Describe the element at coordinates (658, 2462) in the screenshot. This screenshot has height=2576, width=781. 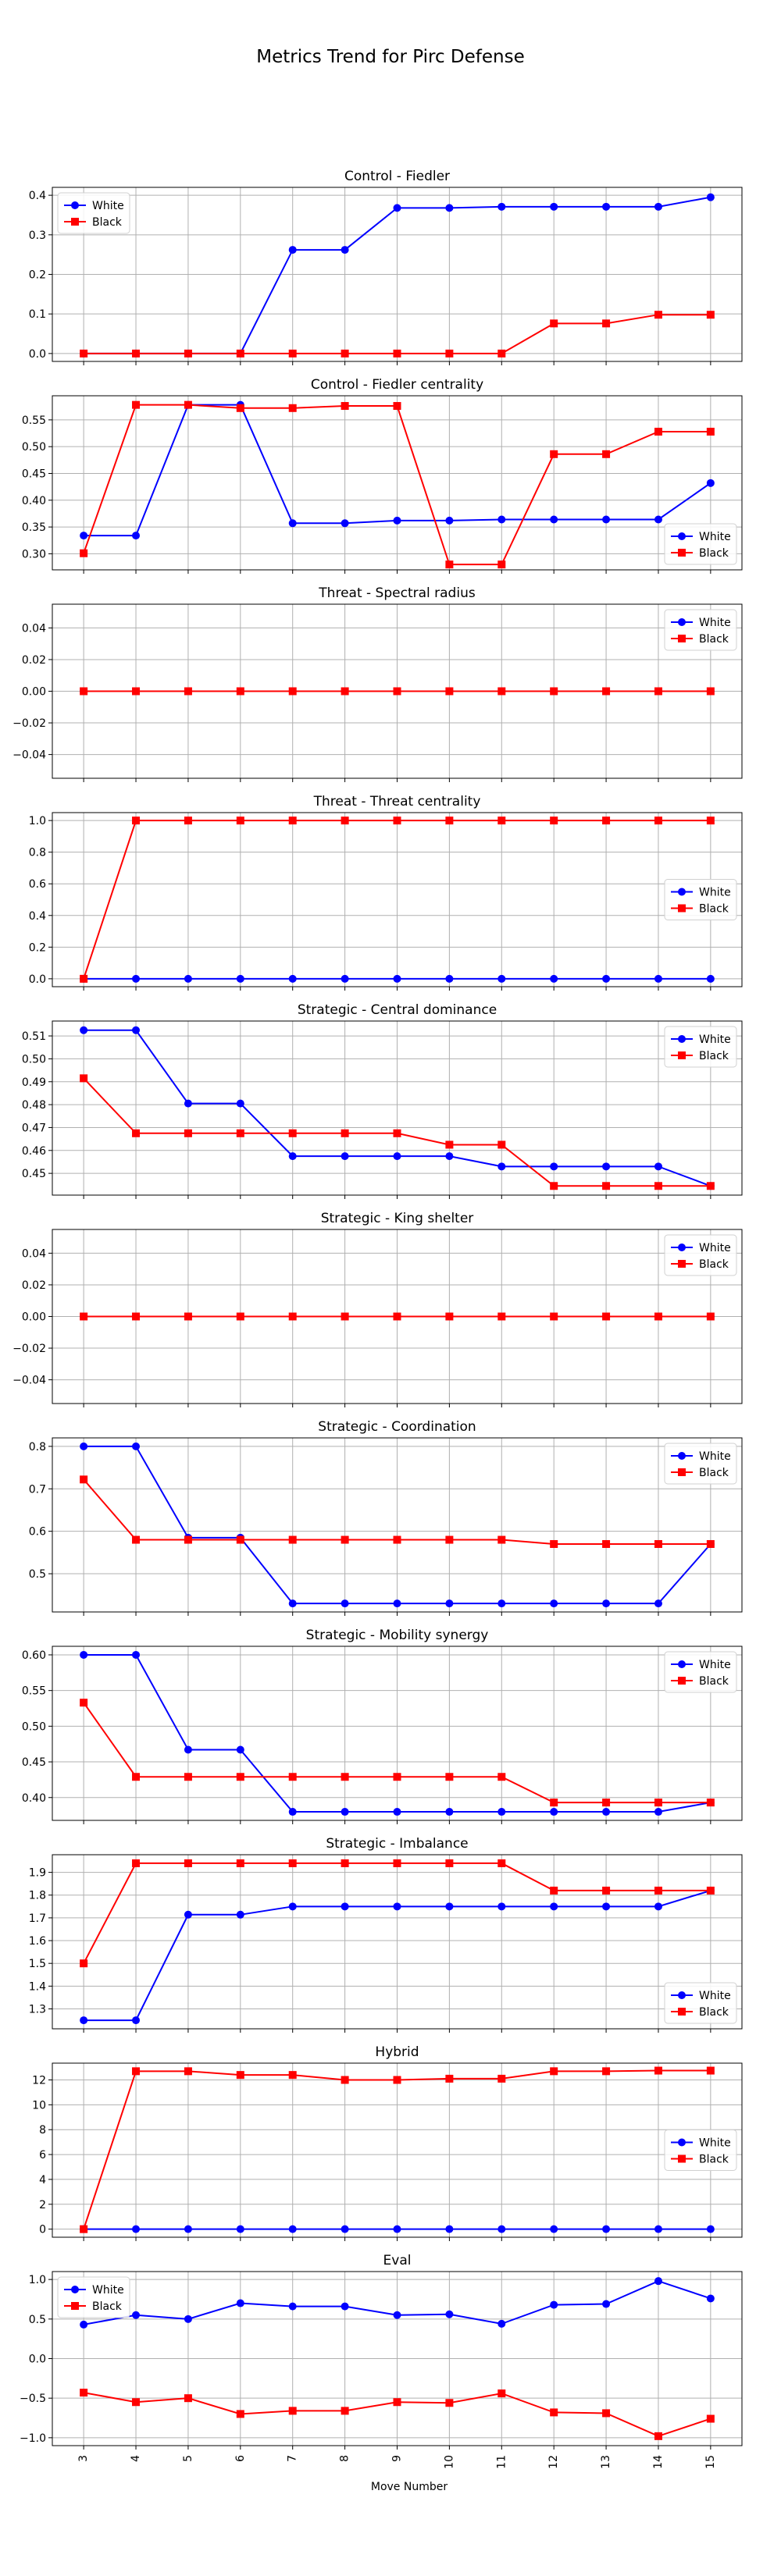
I see `x-tick-label: 14` at that location.